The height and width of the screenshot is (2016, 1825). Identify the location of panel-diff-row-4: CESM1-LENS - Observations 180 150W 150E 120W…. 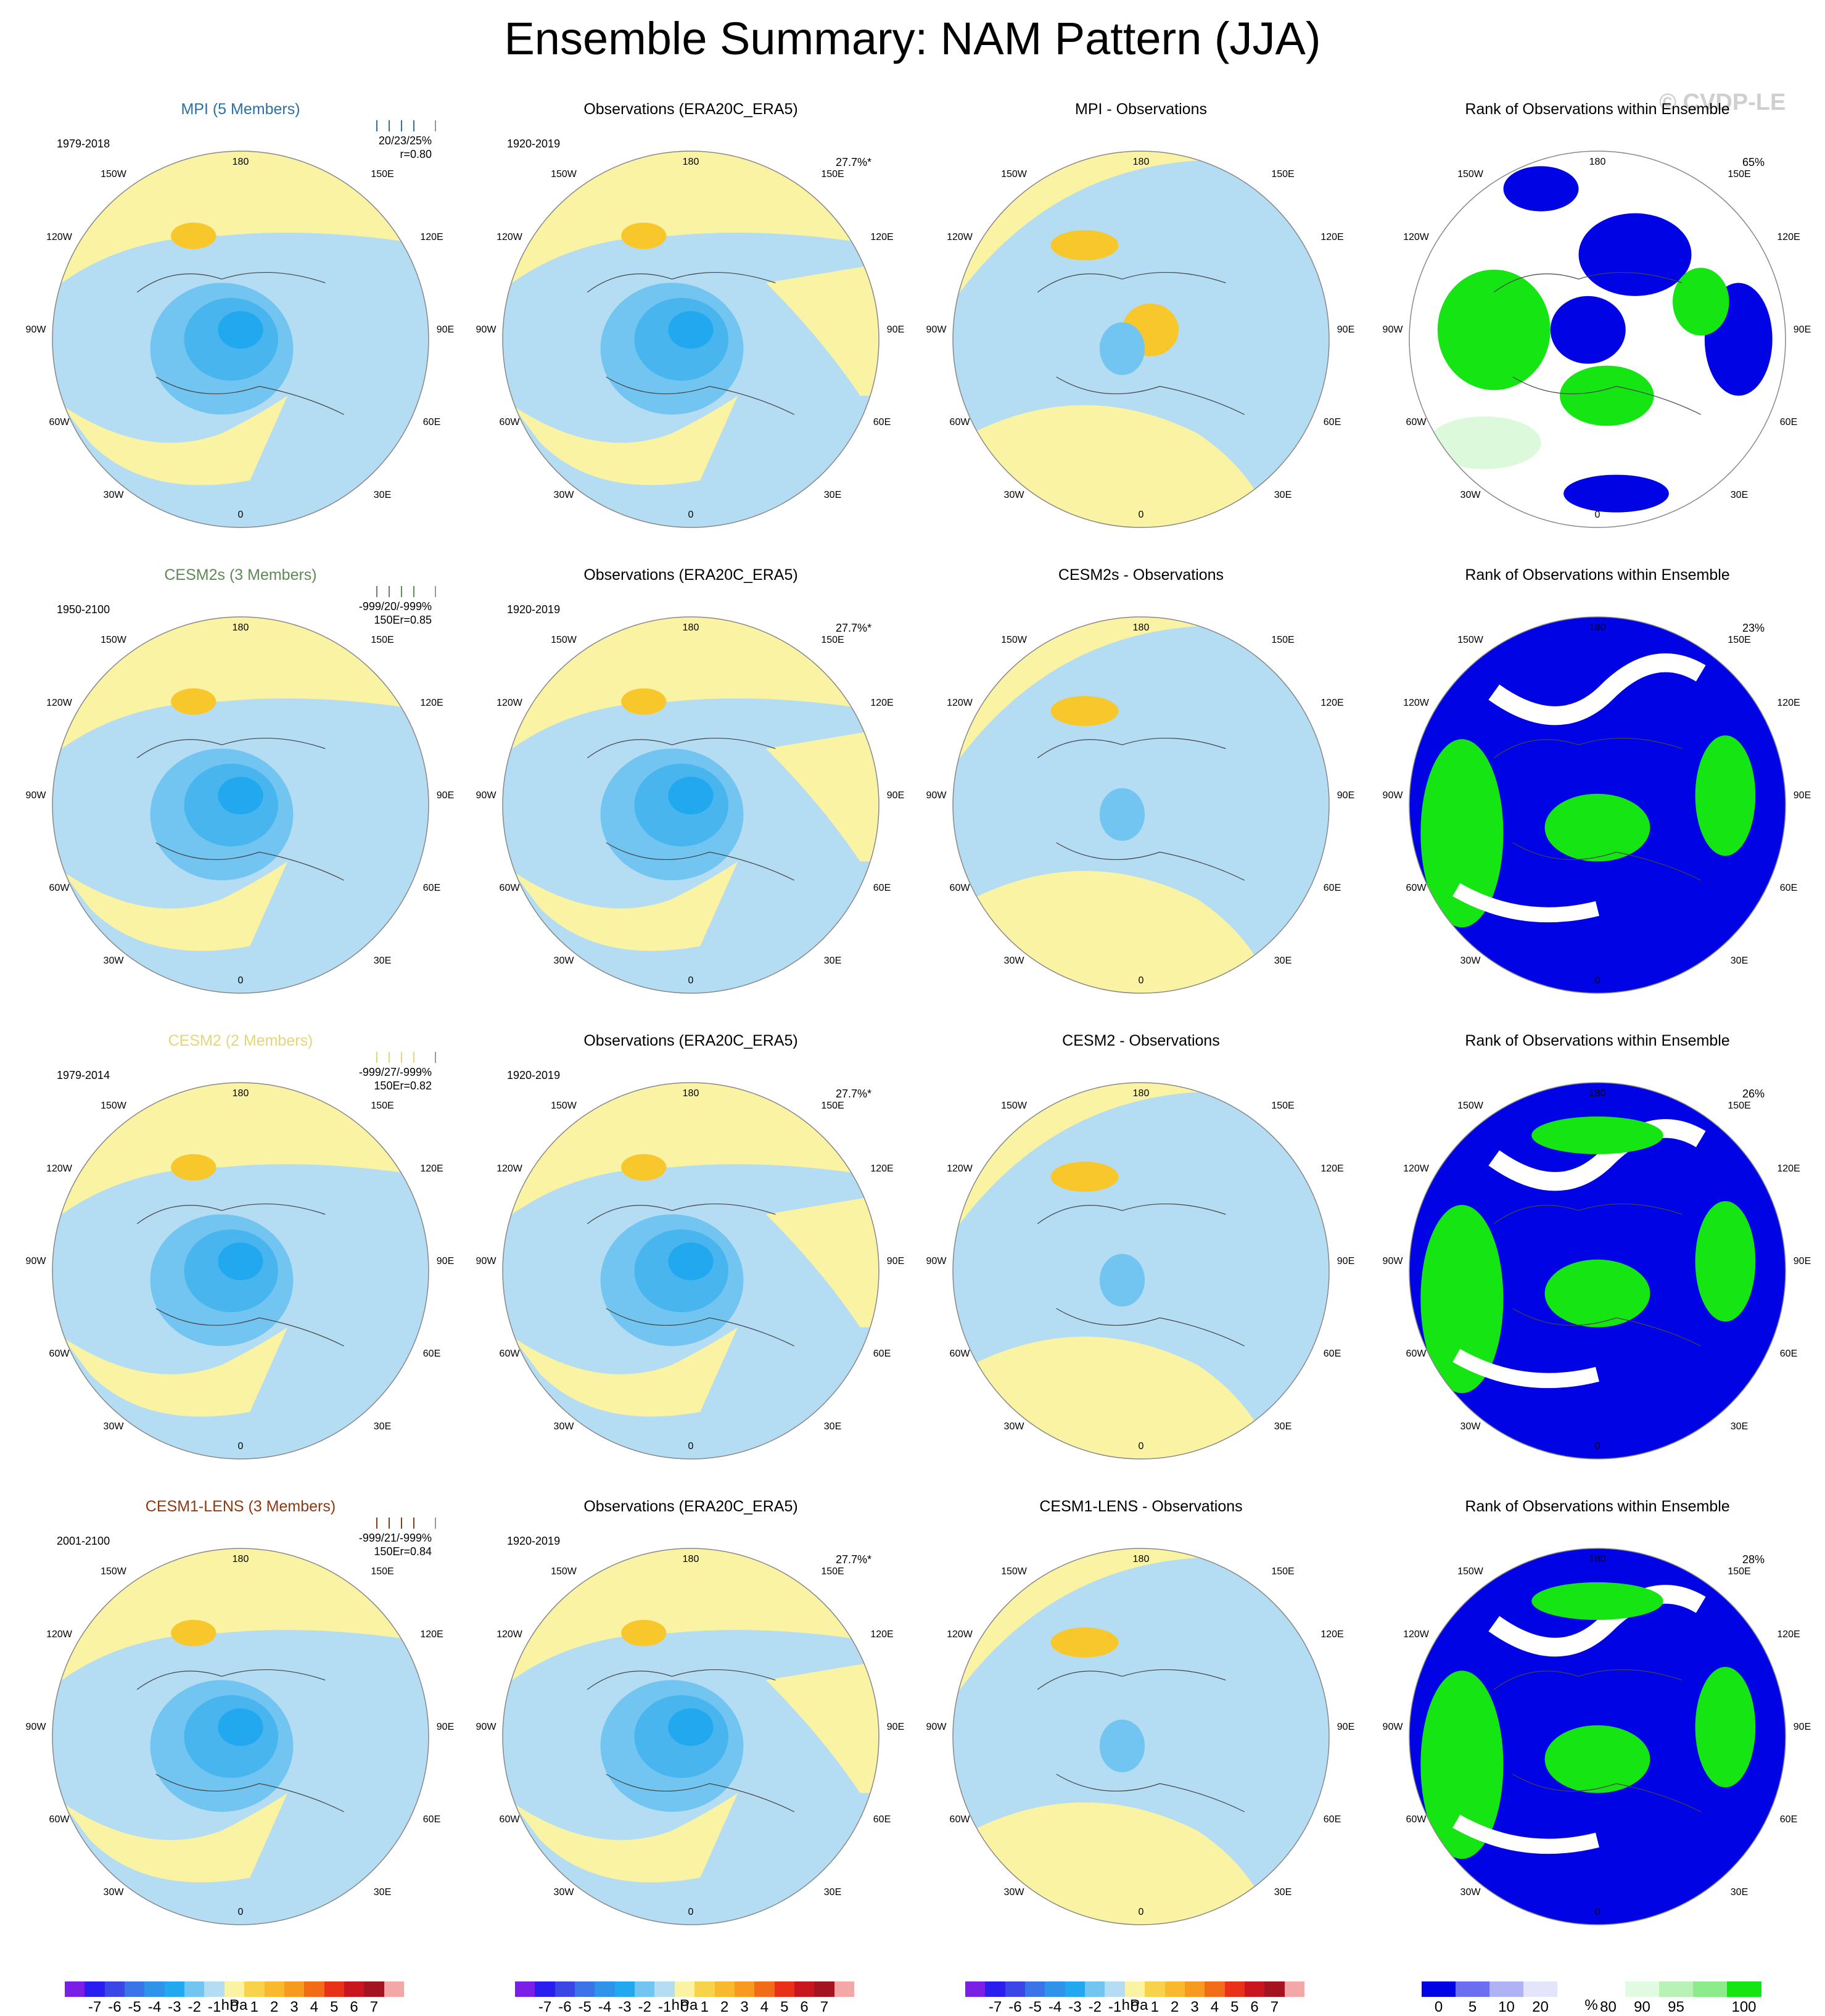
(1141, 1724).